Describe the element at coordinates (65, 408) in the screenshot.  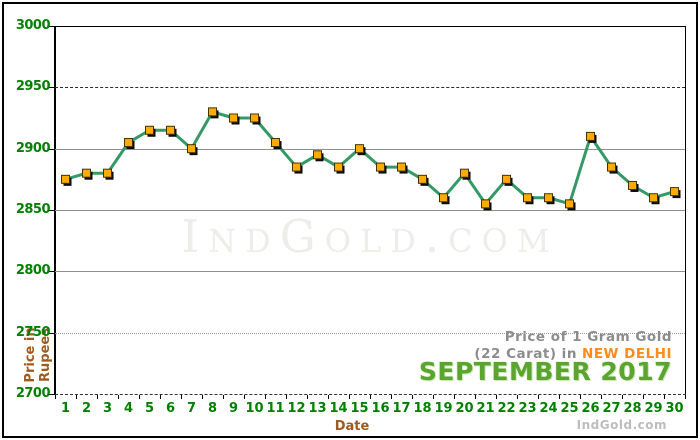
I see `x-tick-label: 1` at that location.